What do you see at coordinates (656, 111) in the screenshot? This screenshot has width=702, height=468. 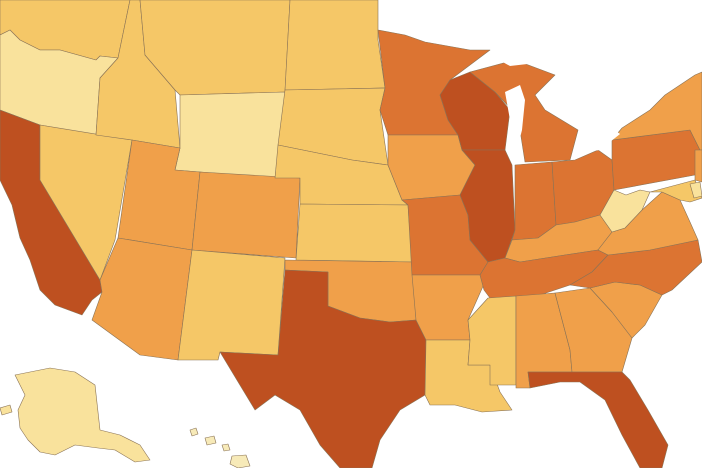 I see `state-NY` at bounding box center [656, 111].